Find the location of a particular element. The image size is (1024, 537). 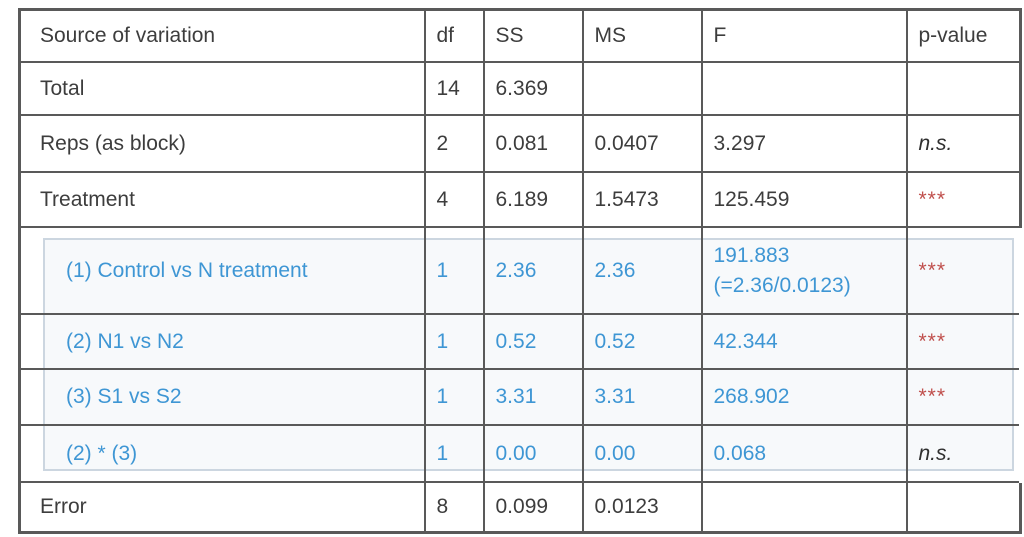

cell-ss: 0.099 is located at coordinates (533, 507).